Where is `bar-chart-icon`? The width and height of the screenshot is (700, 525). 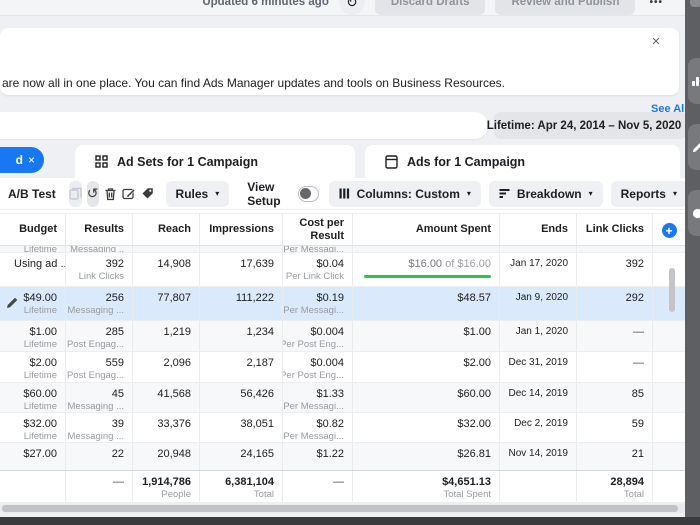 bar-chart-icon is located at coordinates (696, 81).